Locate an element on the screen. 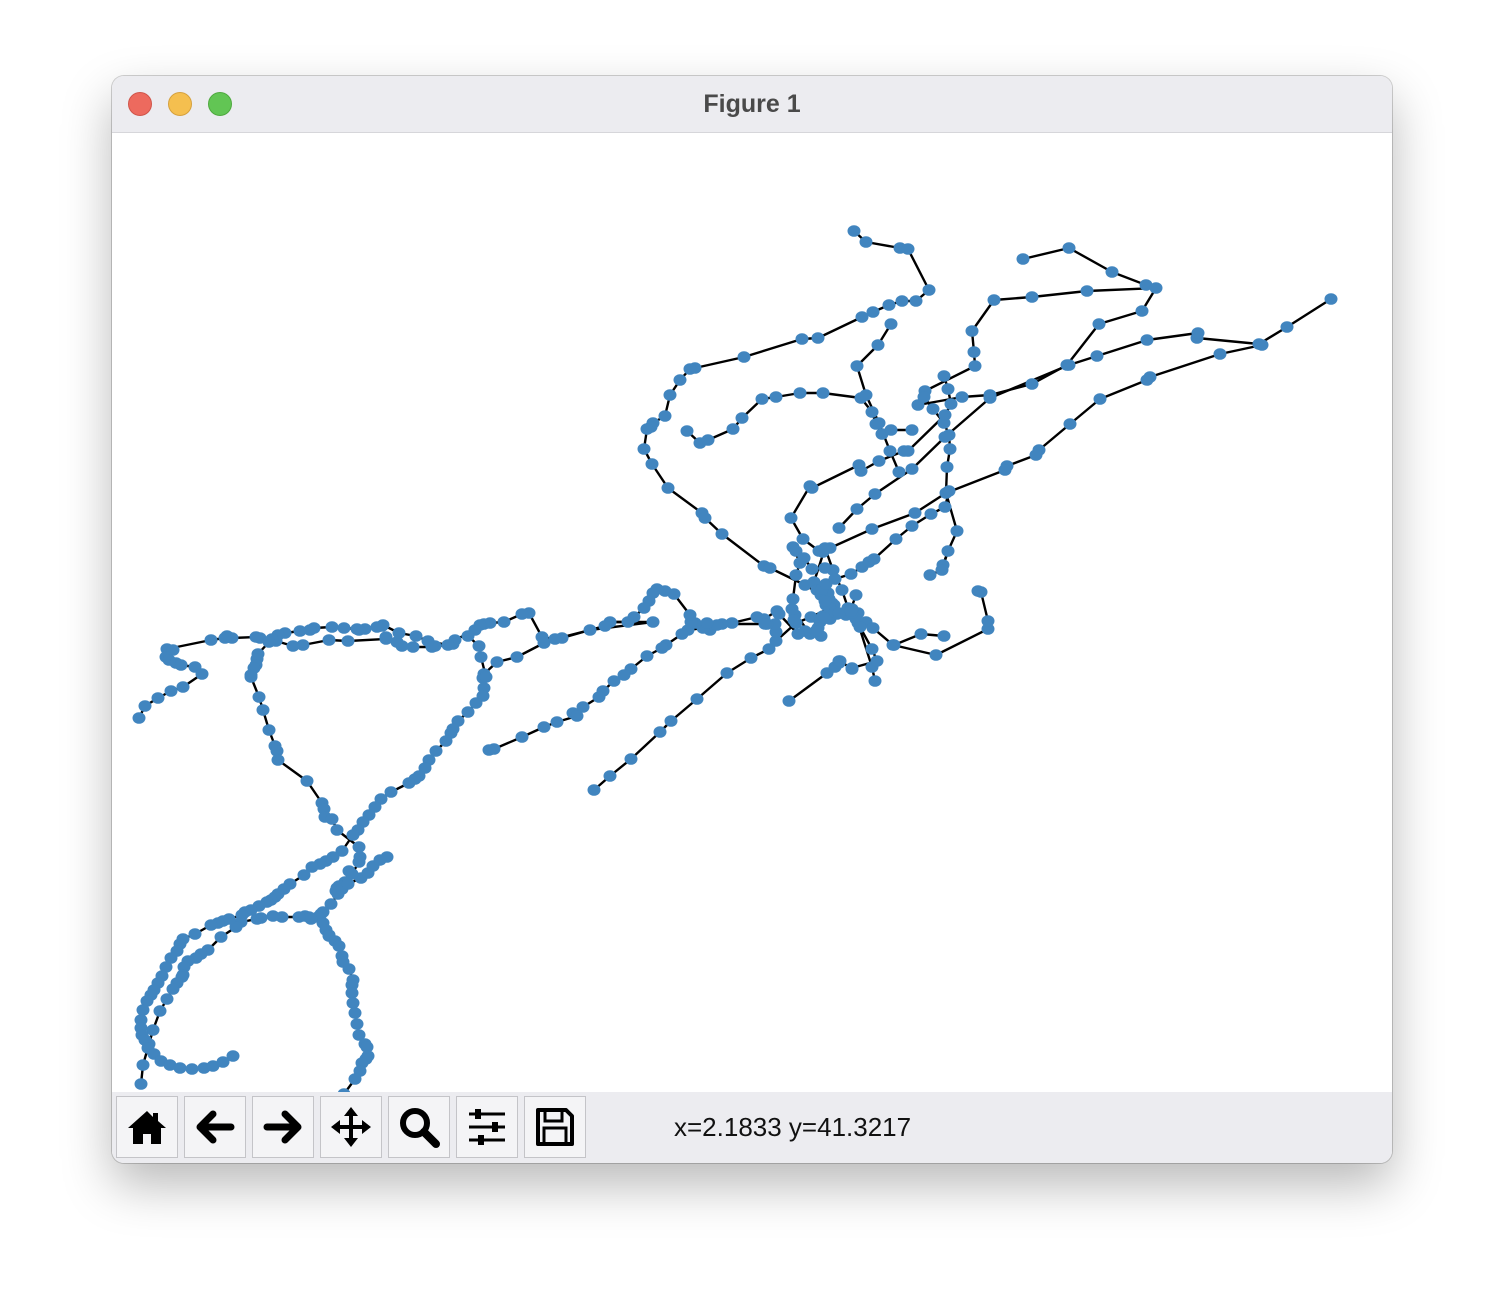  maximize-window-button is located at coordinates (220, 104).